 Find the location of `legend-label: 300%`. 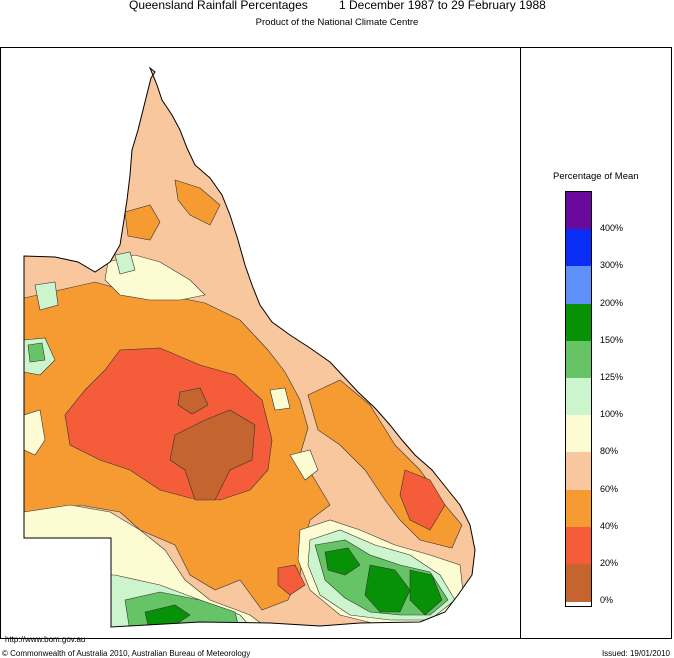

legend-label: 300% is located at coordinates (612, 265).